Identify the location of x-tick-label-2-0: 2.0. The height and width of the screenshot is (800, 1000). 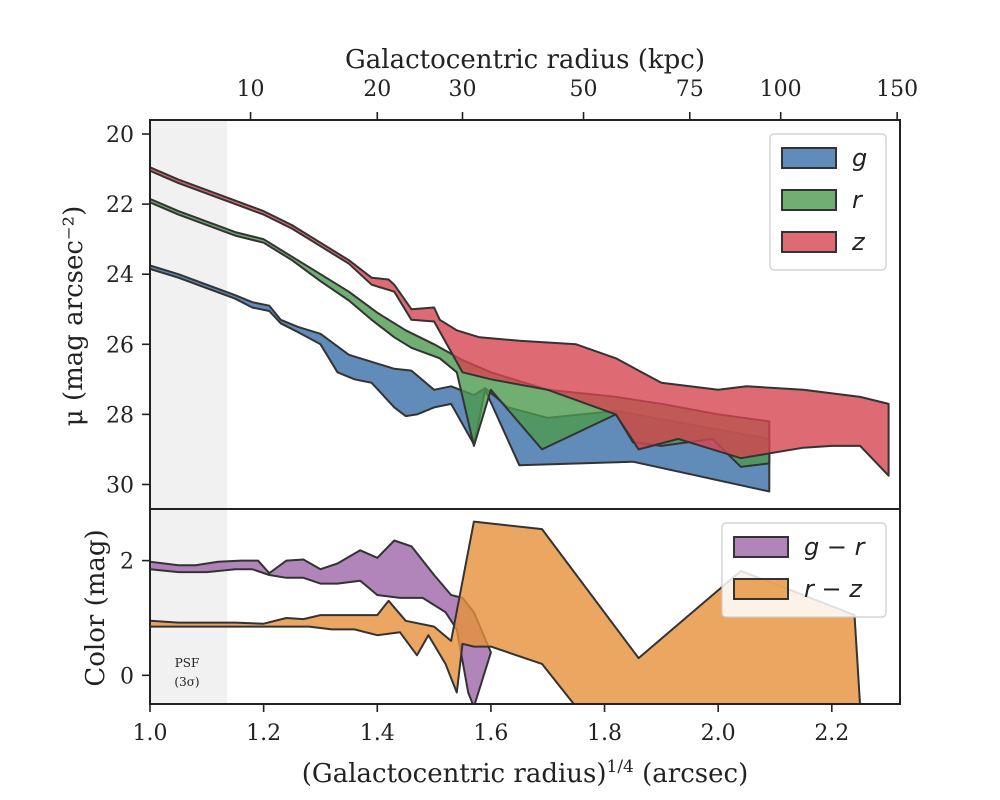
(718, 733).